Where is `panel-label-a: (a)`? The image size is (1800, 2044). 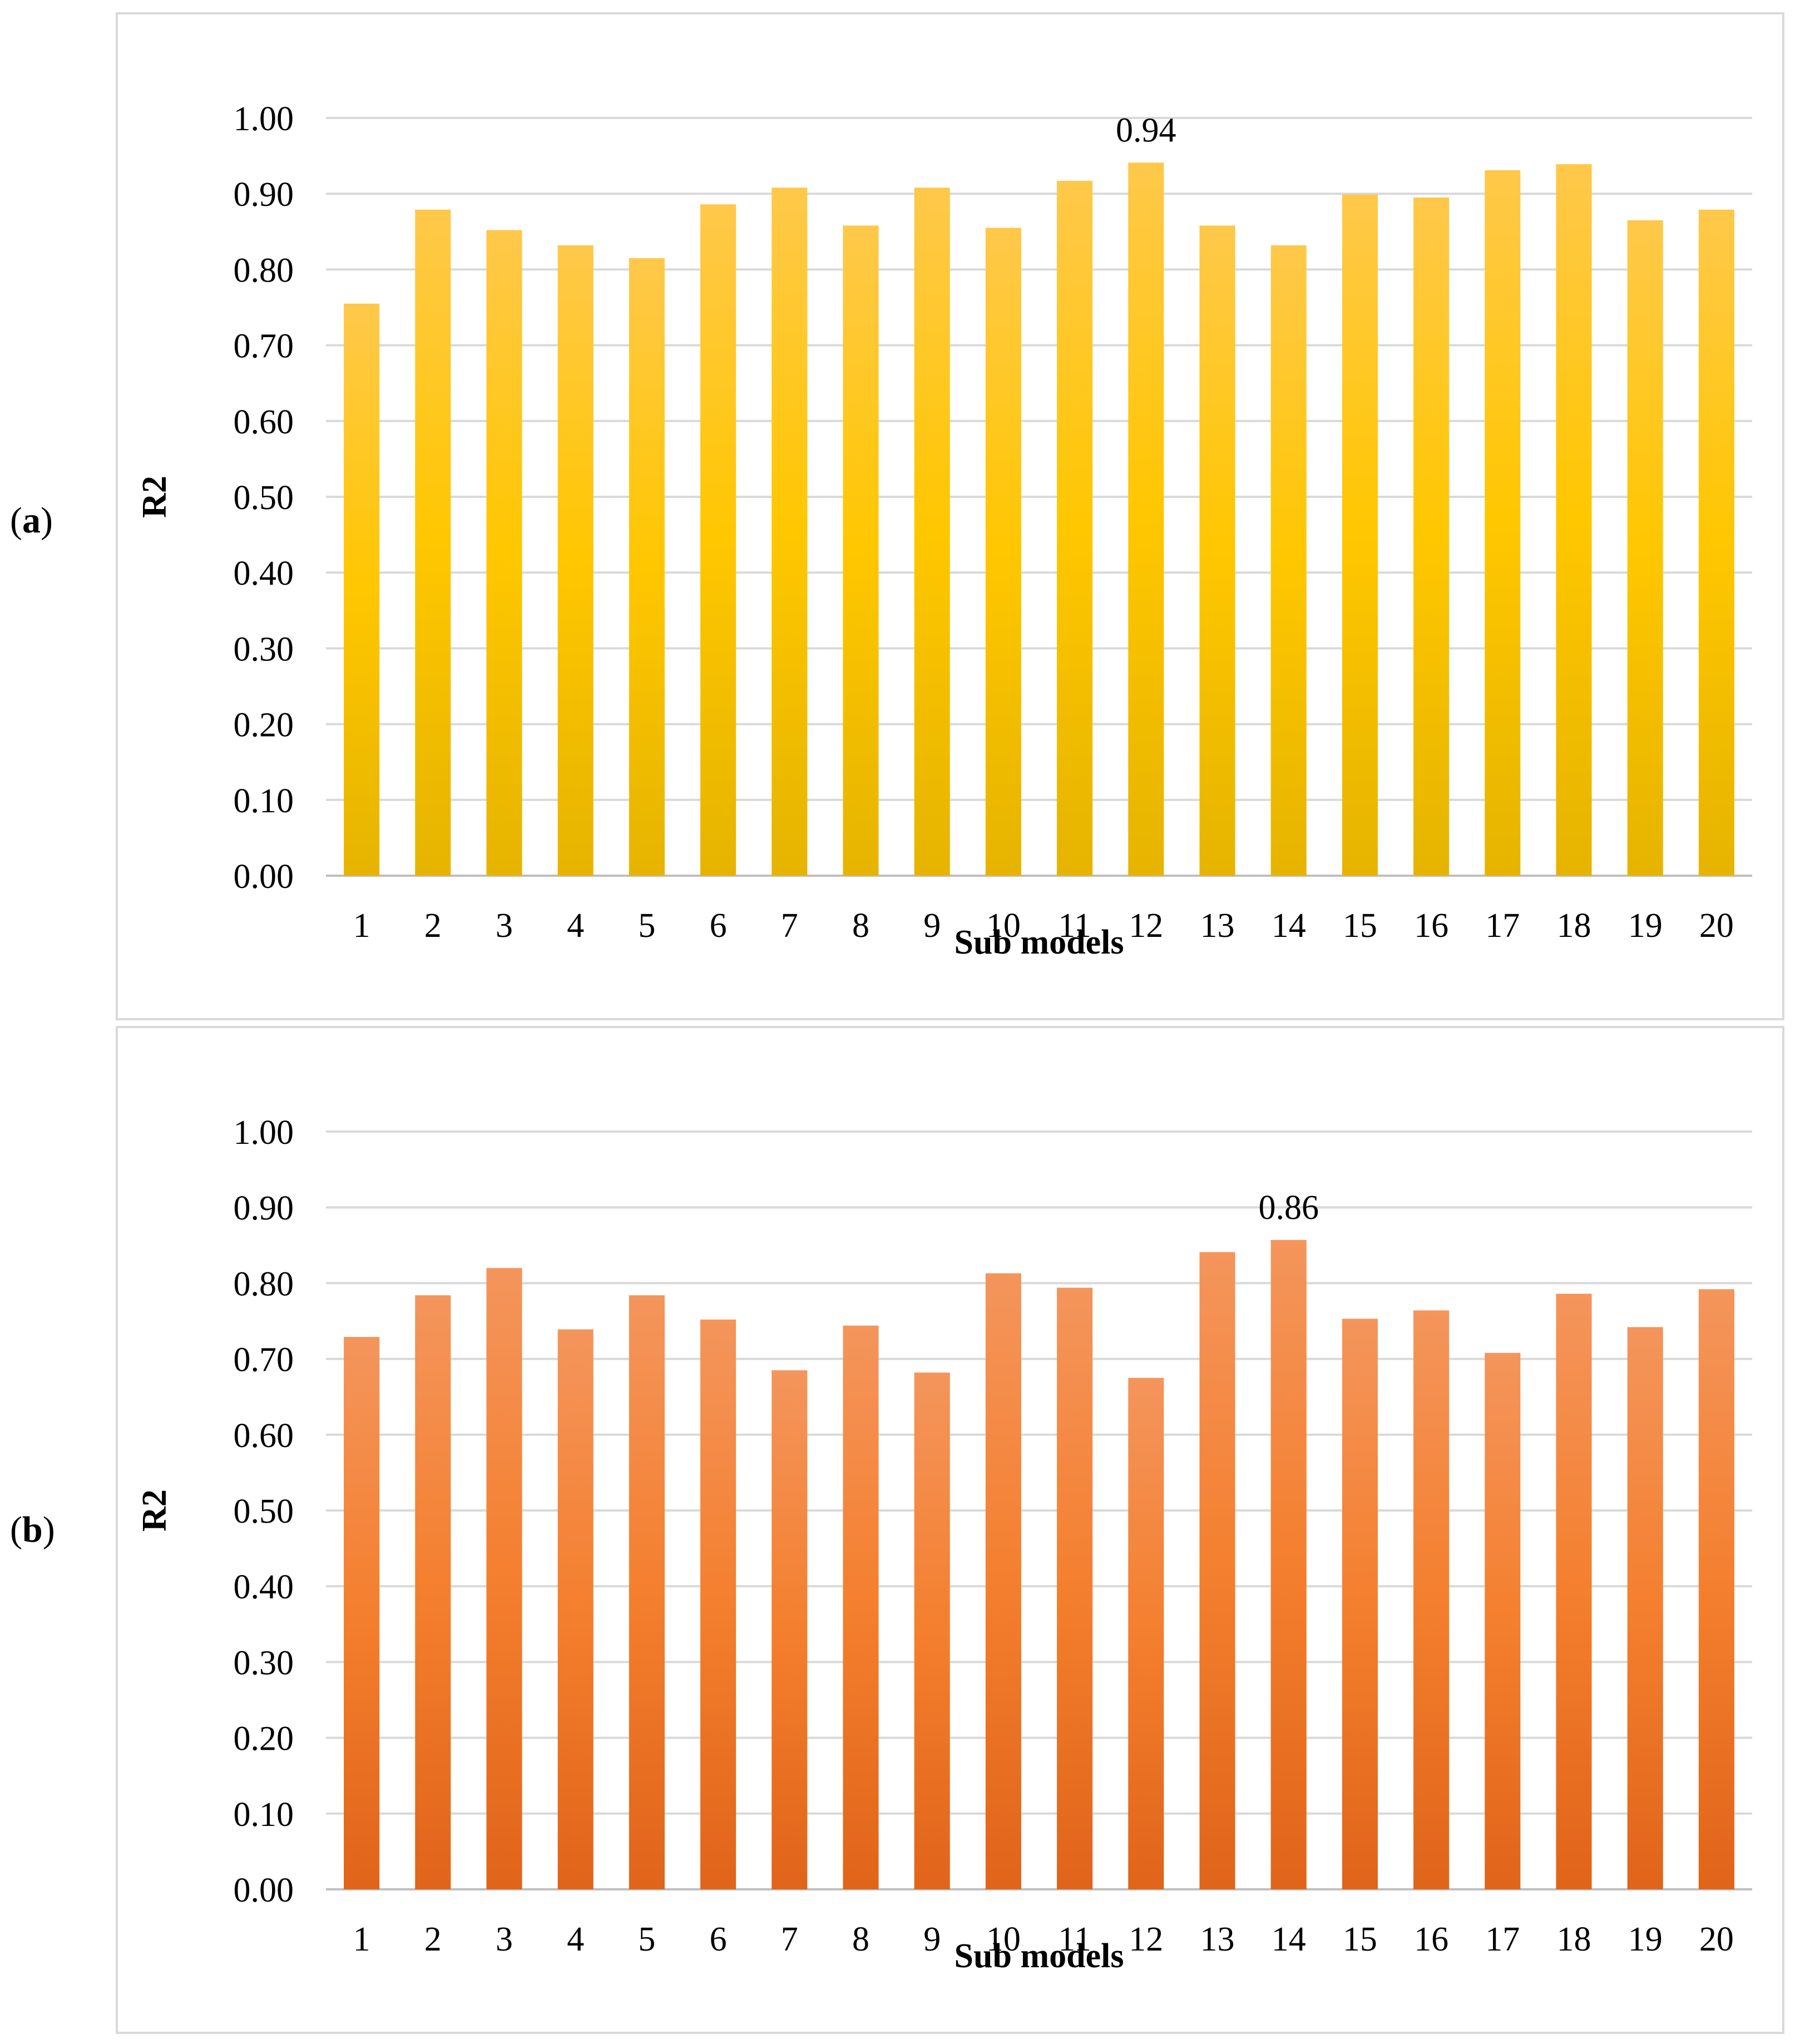 panel-label-a: (a) is located at coordinates (31, 520).